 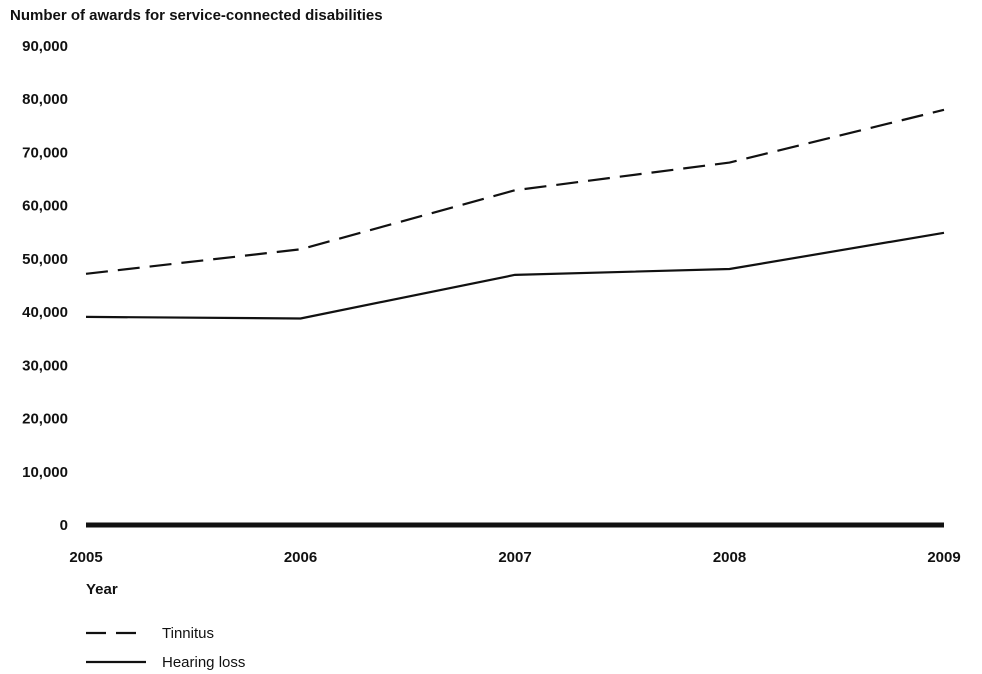 What do you see at coordinates (85, 557) in the screenshot?
I see `x-tick-label: 2005` at bounding box center [85, 557].